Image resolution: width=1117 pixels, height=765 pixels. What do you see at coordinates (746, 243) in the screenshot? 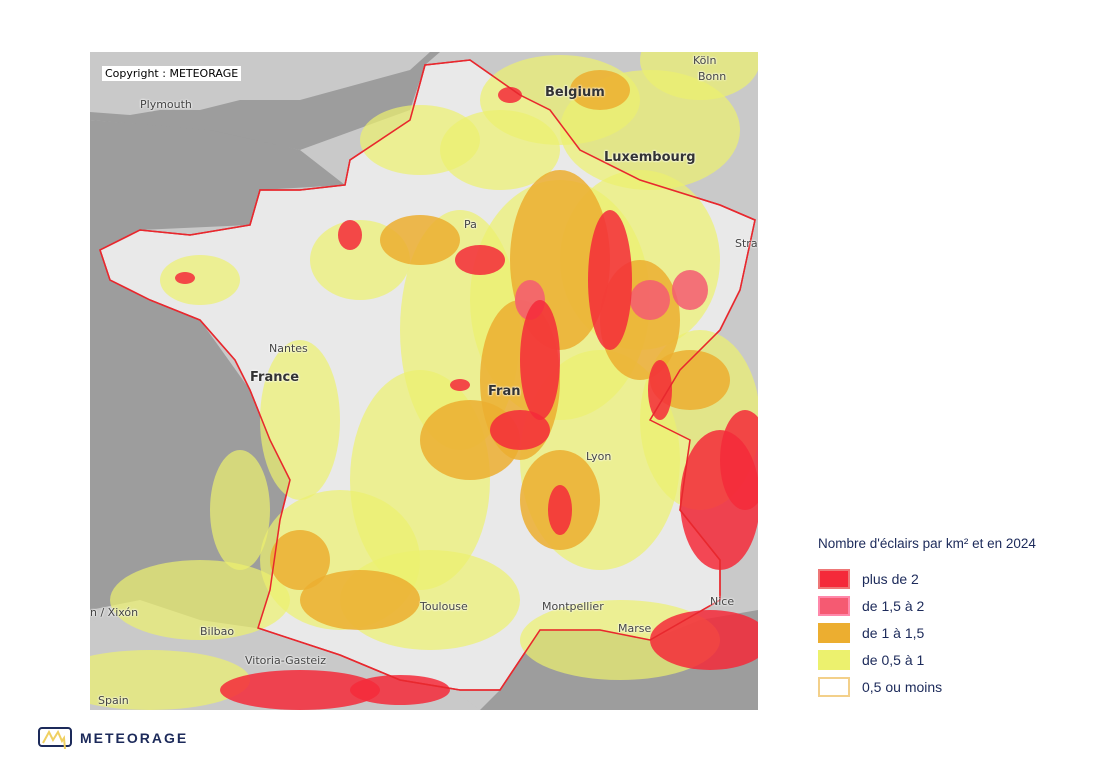
I see `map-label-strasbourg: Stra` at bounding box center [746, 243].